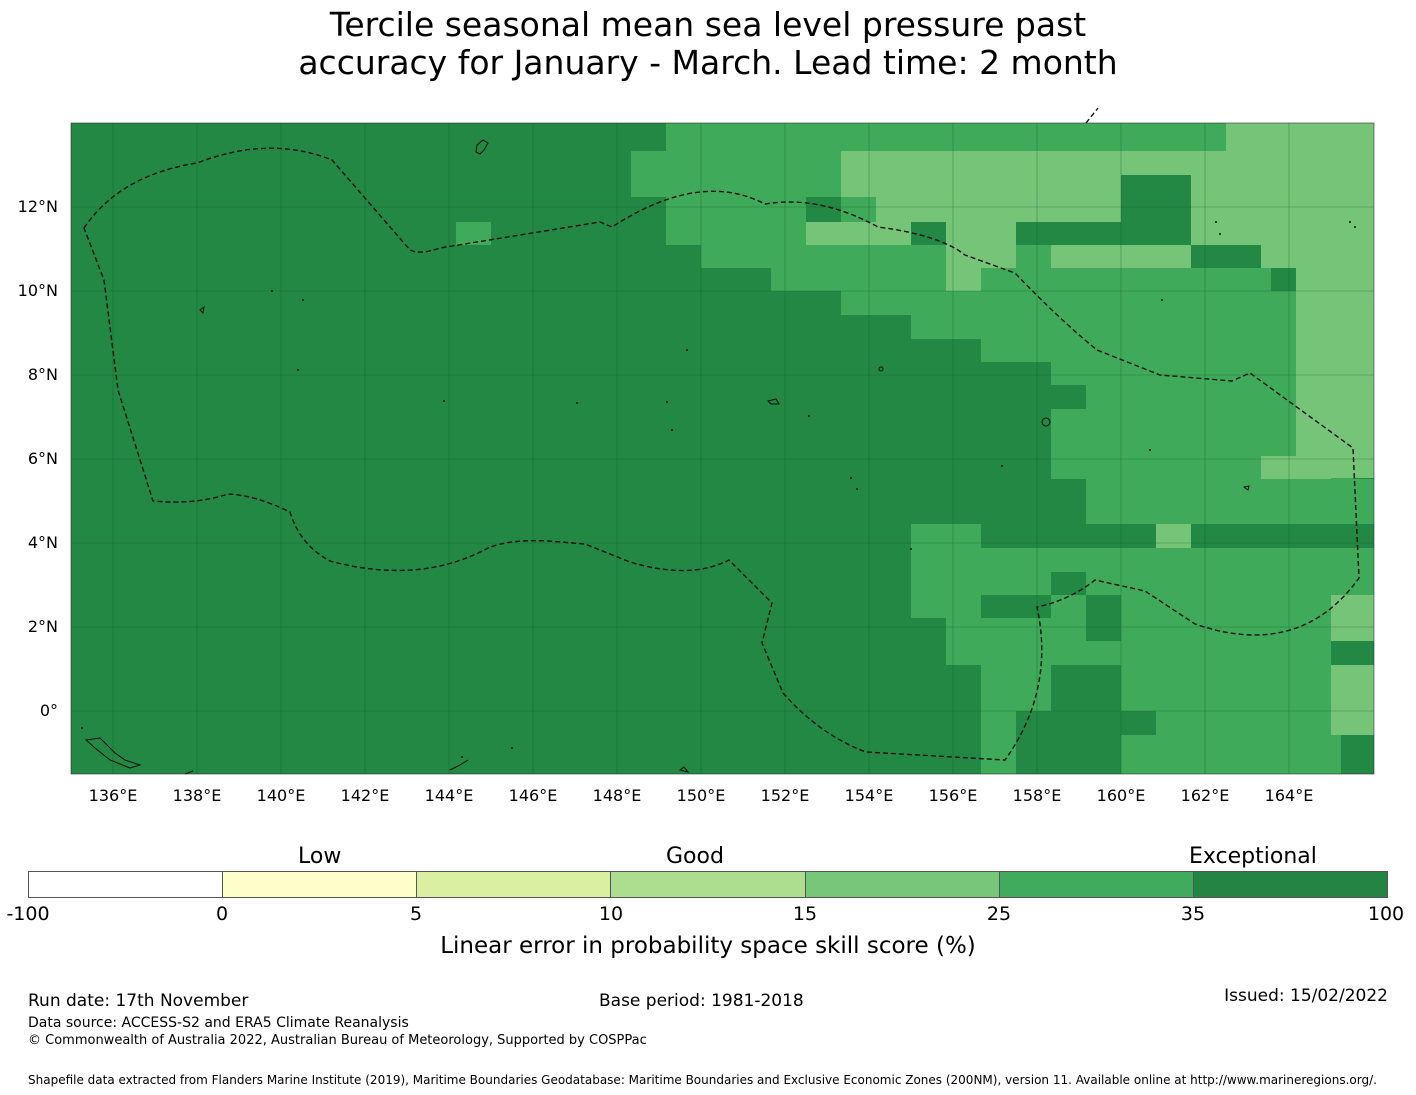  Describe the element at coordinates (222, 914) in the screenshot. I see `colorbar-tick: 0` at that location.